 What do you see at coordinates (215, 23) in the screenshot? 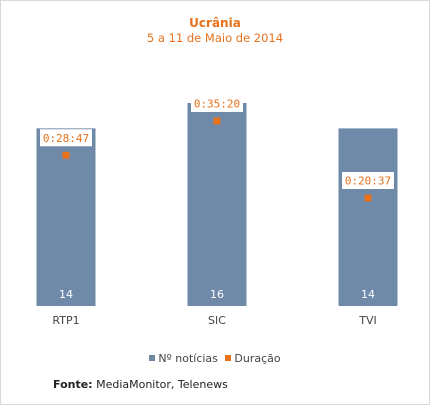
I see `chart-title: Ucrânia` at bounding box center [215, 23].